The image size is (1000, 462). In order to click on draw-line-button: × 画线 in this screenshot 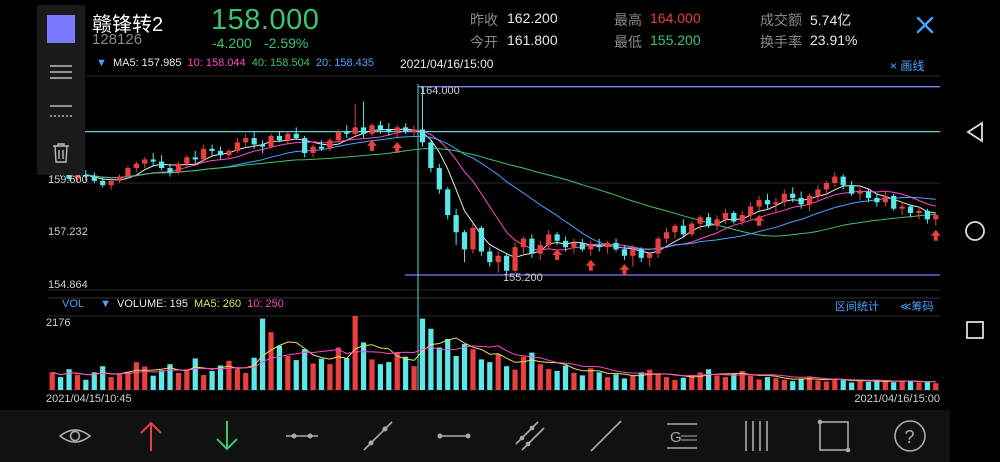, I will do `click(907, 66)`.